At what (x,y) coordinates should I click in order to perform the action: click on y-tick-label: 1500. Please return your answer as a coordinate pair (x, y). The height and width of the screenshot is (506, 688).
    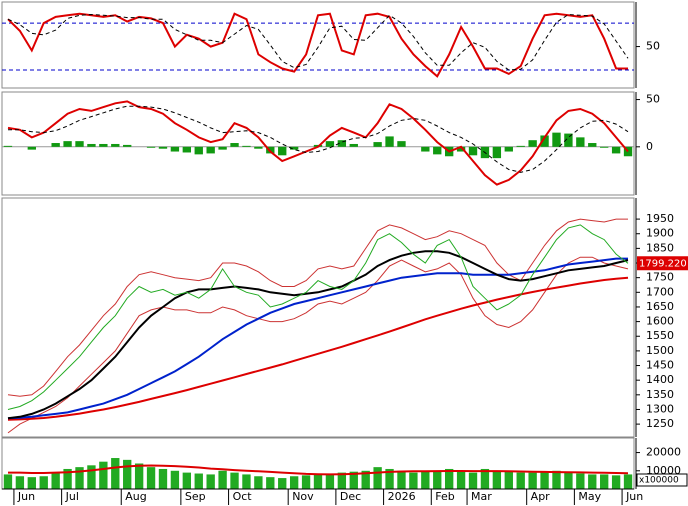
    Looking at the image, I should click on (660, 350).